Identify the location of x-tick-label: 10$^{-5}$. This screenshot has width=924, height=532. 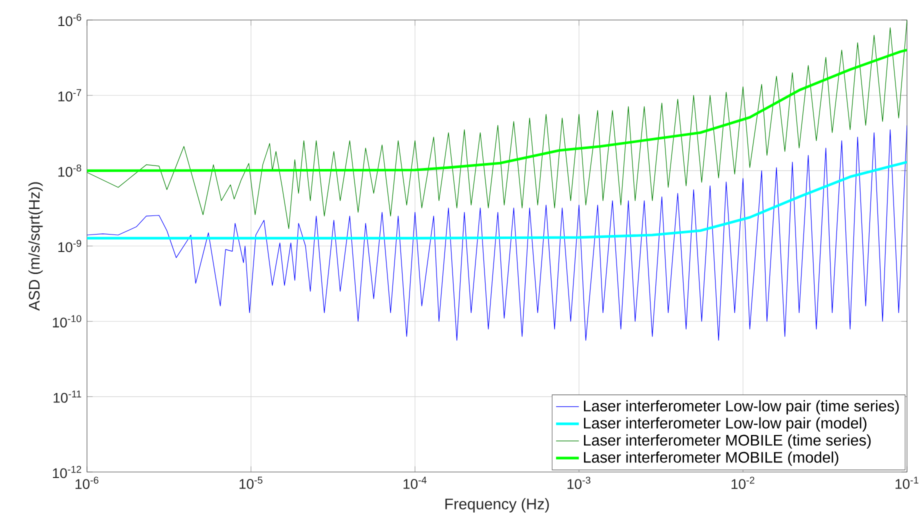
(251, 482).